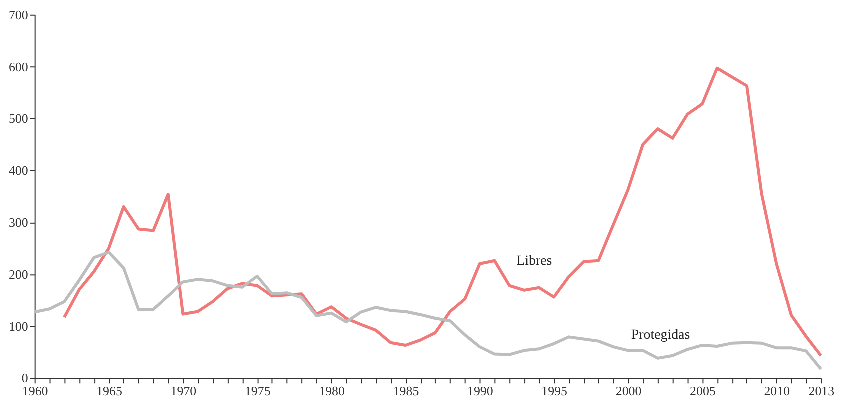 The image size is (854, 410). Describe the element at coordinates (25, 378) in the screenshot. I see `y-tick-label: 0` at that location.